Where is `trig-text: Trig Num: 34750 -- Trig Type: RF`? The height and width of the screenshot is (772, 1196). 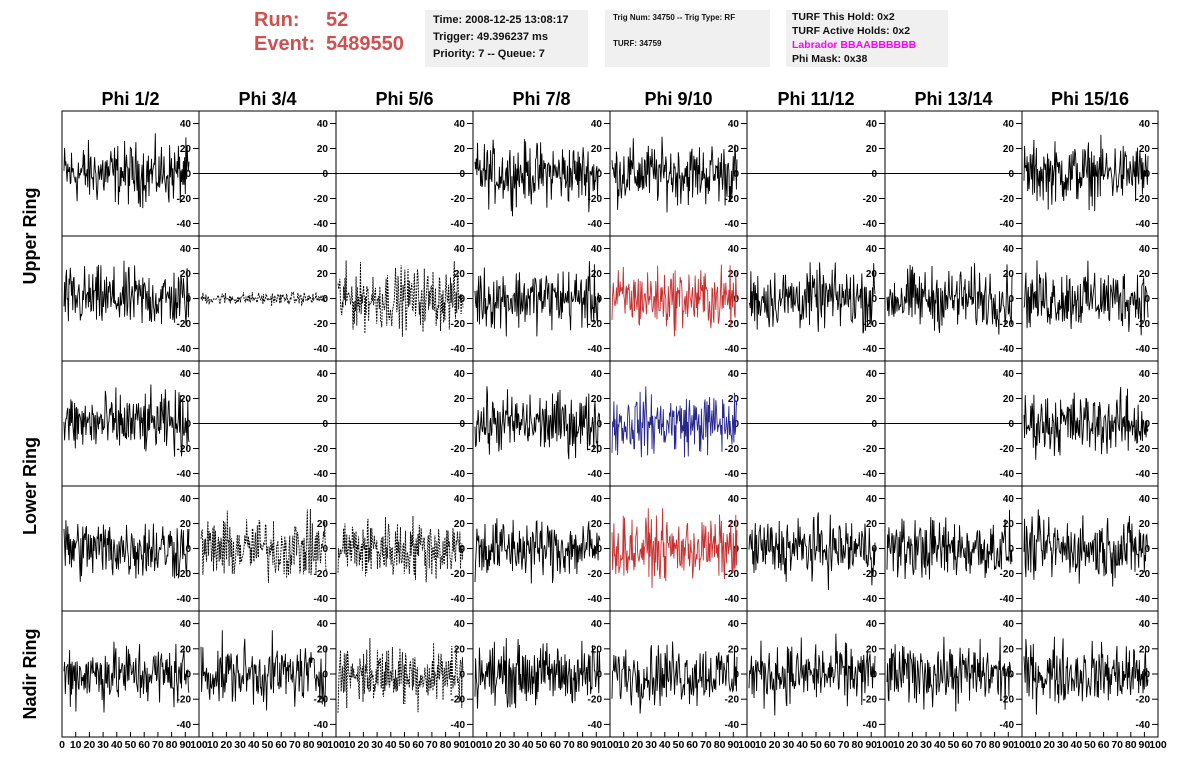
trig-text: Trig Num: 34750 -- Trig Type: RF is located at coordinates (674, 17).